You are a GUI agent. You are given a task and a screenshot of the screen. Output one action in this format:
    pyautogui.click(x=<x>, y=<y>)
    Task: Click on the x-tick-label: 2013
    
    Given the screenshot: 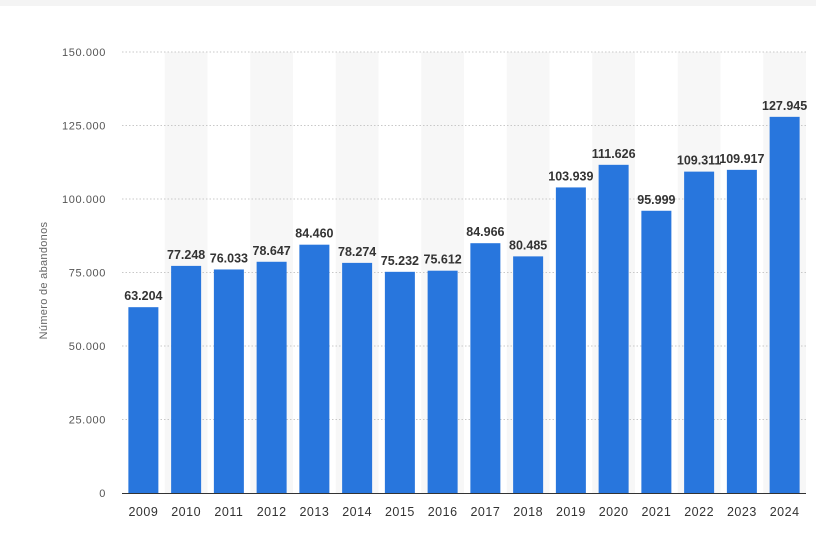 What is the action you would take?
    pyautogui.click(x=314, y=512)
    